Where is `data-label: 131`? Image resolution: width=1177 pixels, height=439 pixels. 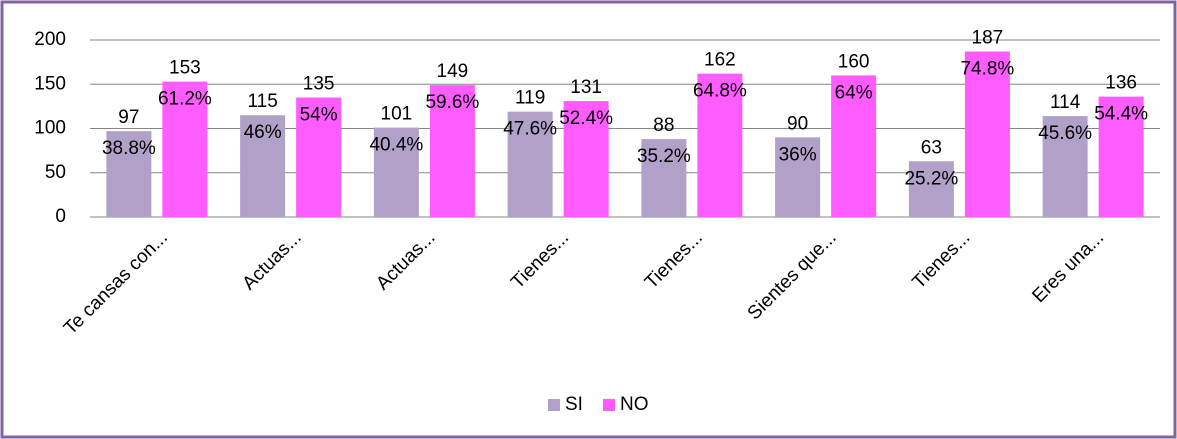 data-label: 131 is located at coordinates (586, 87).